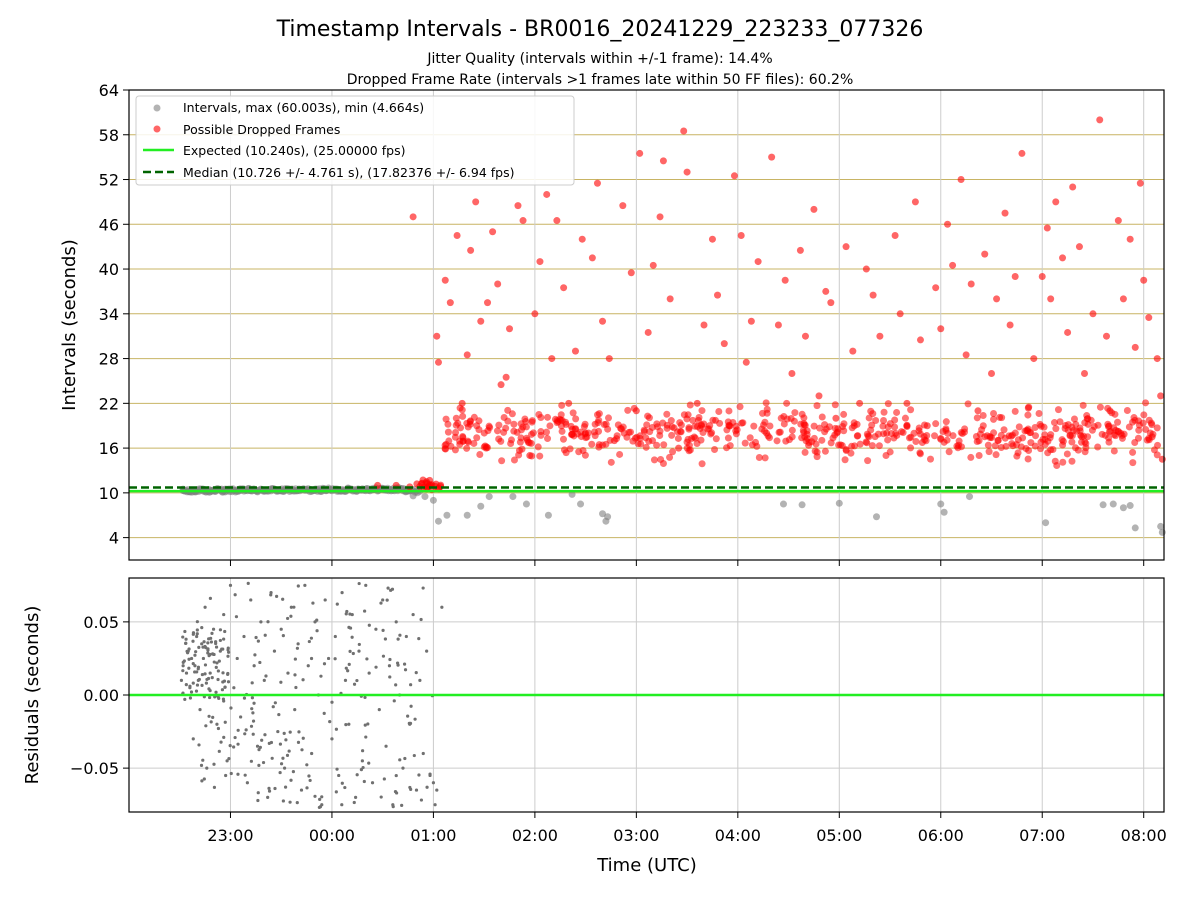 The image size is (1200, 900). I want to click on legend-dropped-marker, so click(157, 129).